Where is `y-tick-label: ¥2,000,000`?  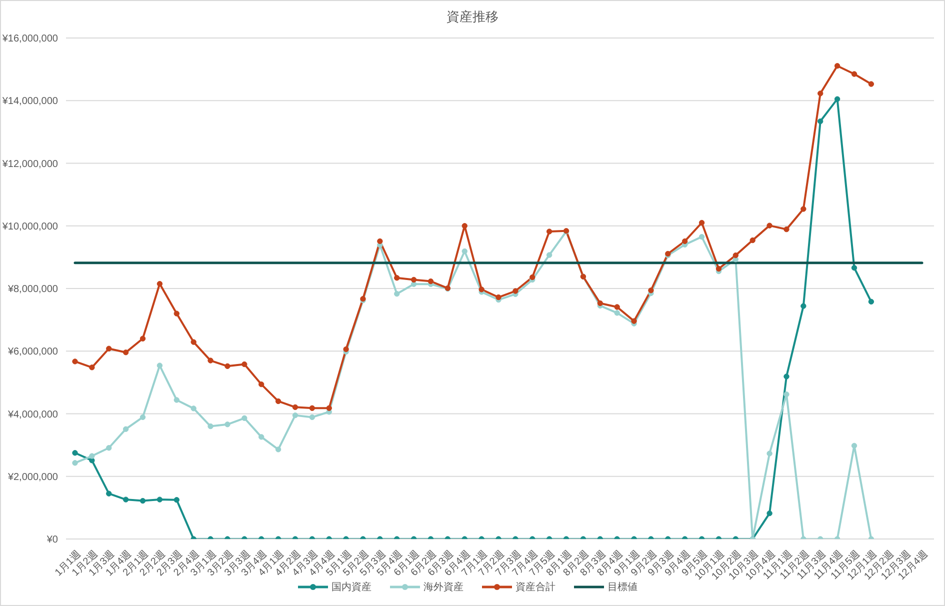 y-tick-label: ¥2,000,000 is located at coordinates (32, 477).